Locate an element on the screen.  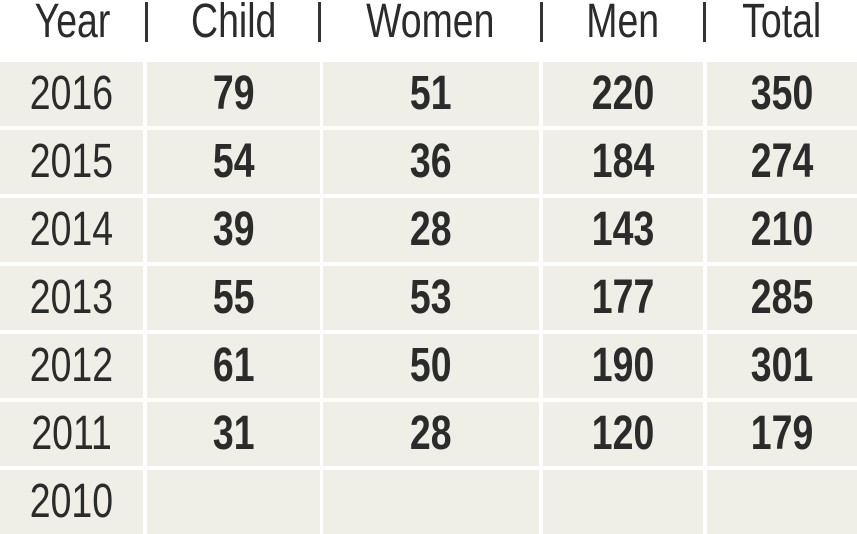
cell-women: 50 is located at coordinates (431, 366).